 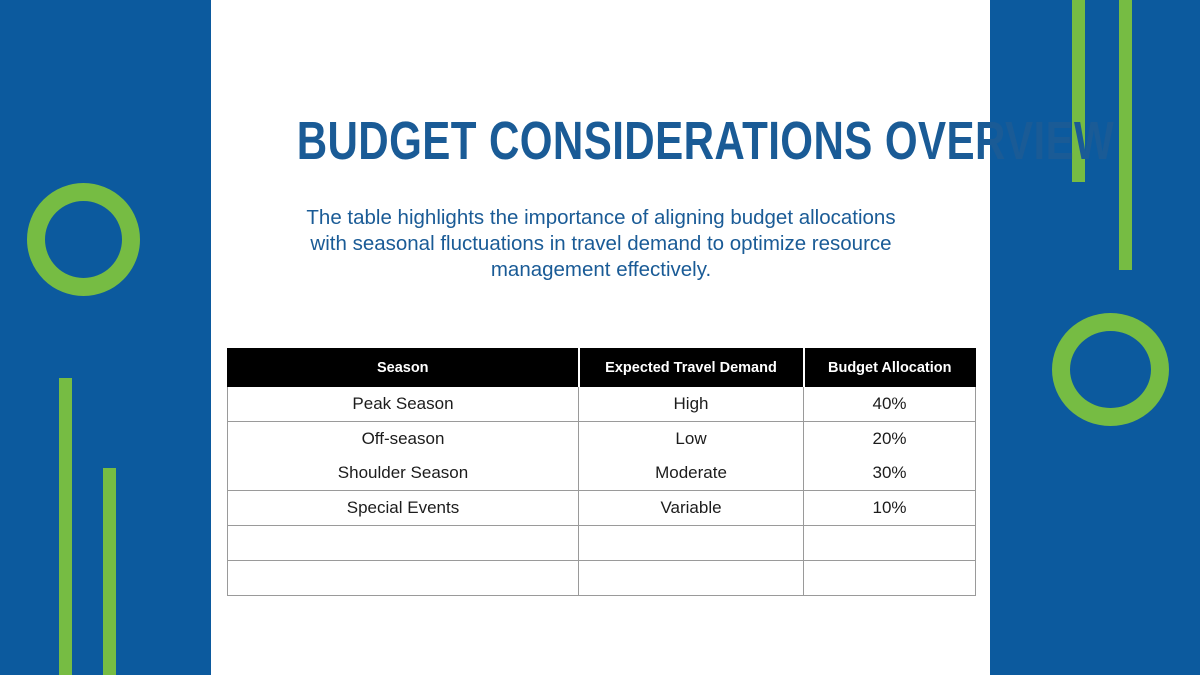 I want to click on page-title: BUDGET CONSIDERATIONS OVERVIEW, so click(x=705, y=141).